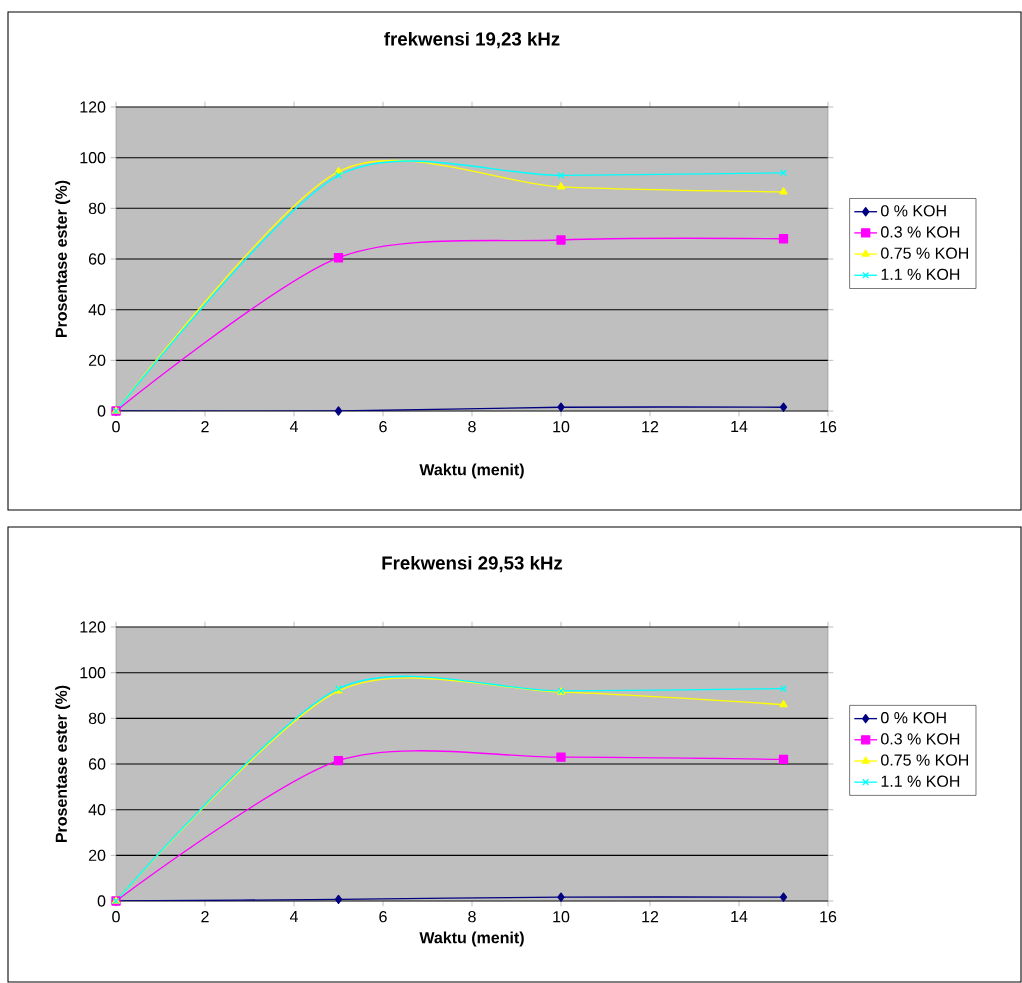 Image resolution: width=1022 pixels, height=983 pixels. I want to click on chart-title: Frekwensi 29,53 kHz, so click(472, 564).